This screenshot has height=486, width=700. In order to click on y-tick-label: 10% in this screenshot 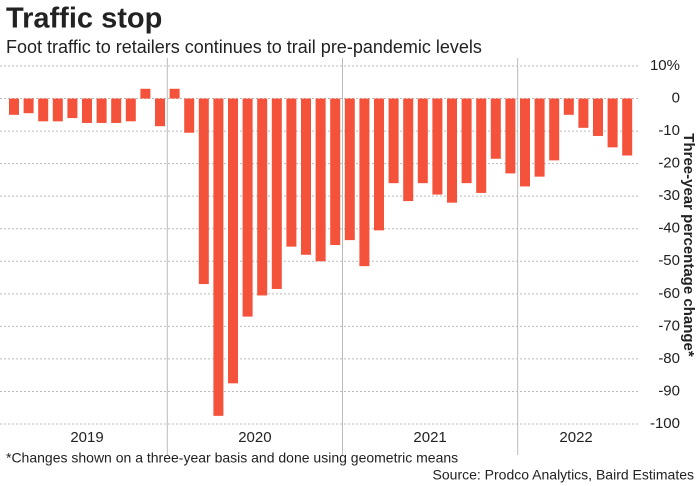, I will do `click(665, 65)`.